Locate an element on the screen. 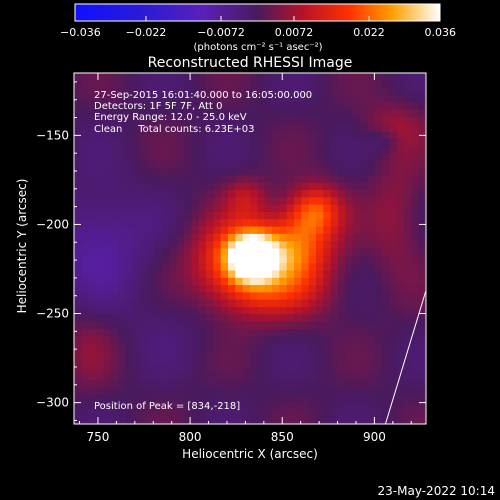  colorbar-tick-label: 0.022 is located at coordinates (369, 32).